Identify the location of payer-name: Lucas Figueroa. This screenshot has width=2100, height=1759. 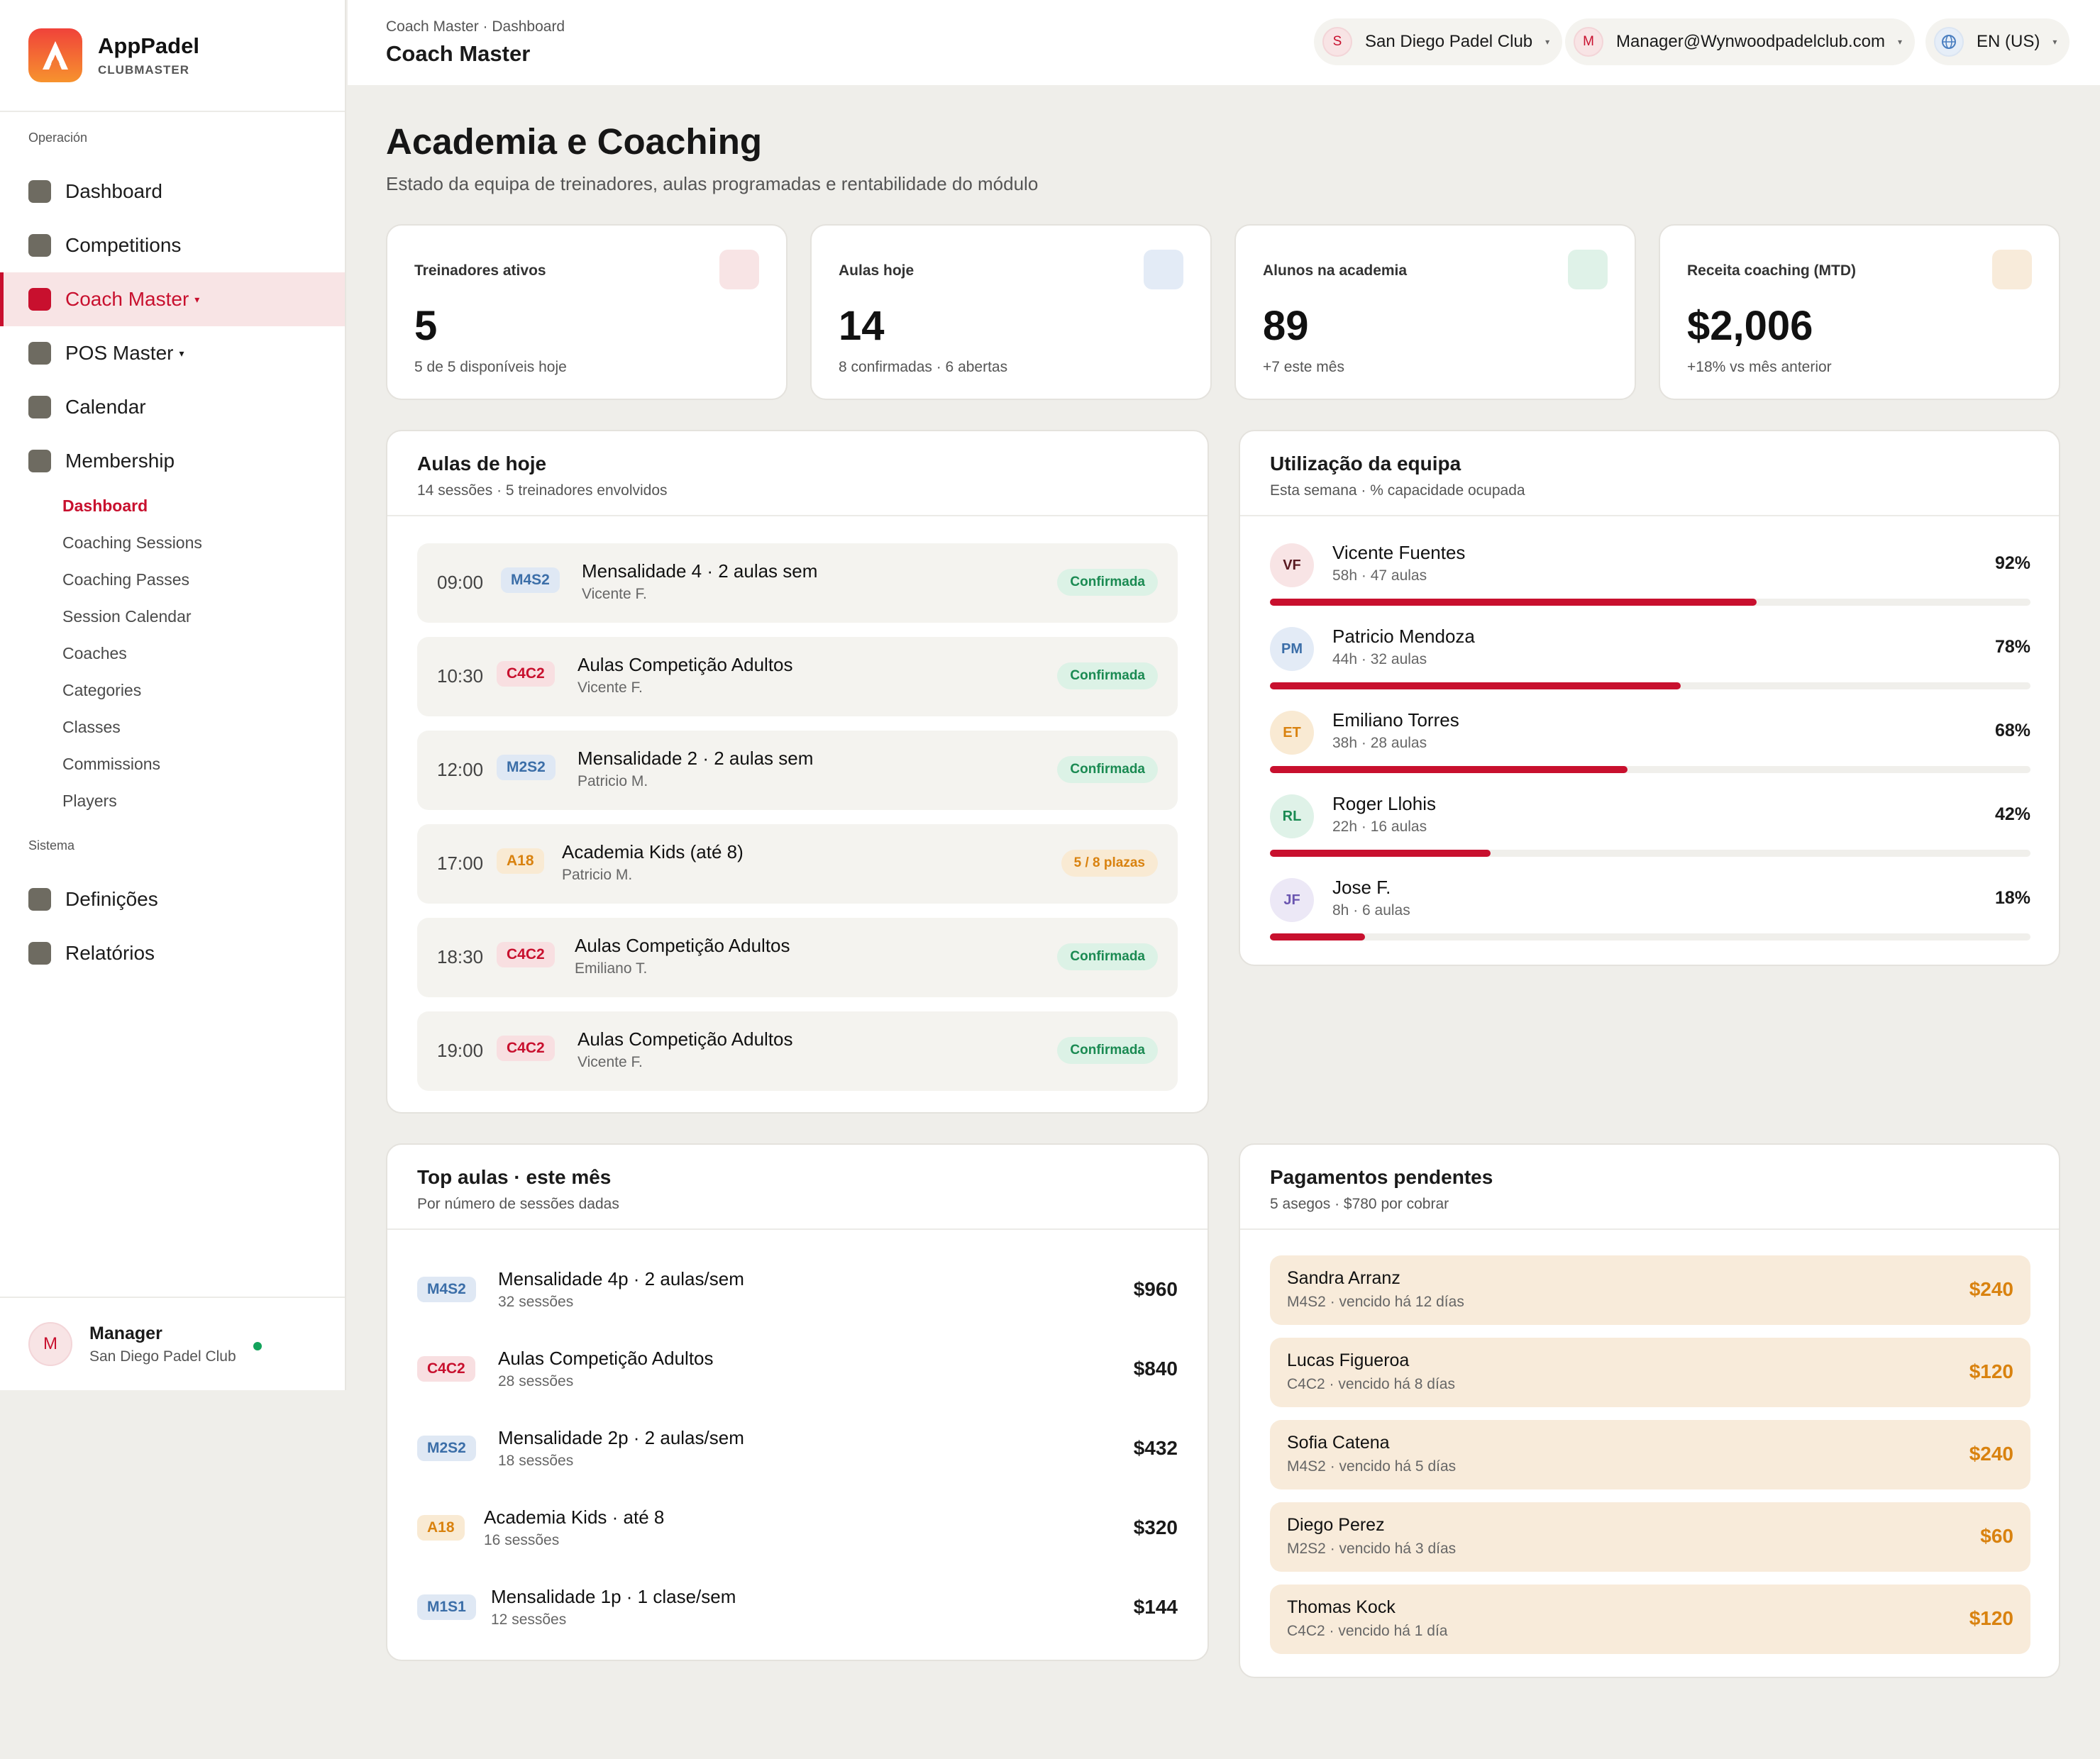
(1348, 1360).